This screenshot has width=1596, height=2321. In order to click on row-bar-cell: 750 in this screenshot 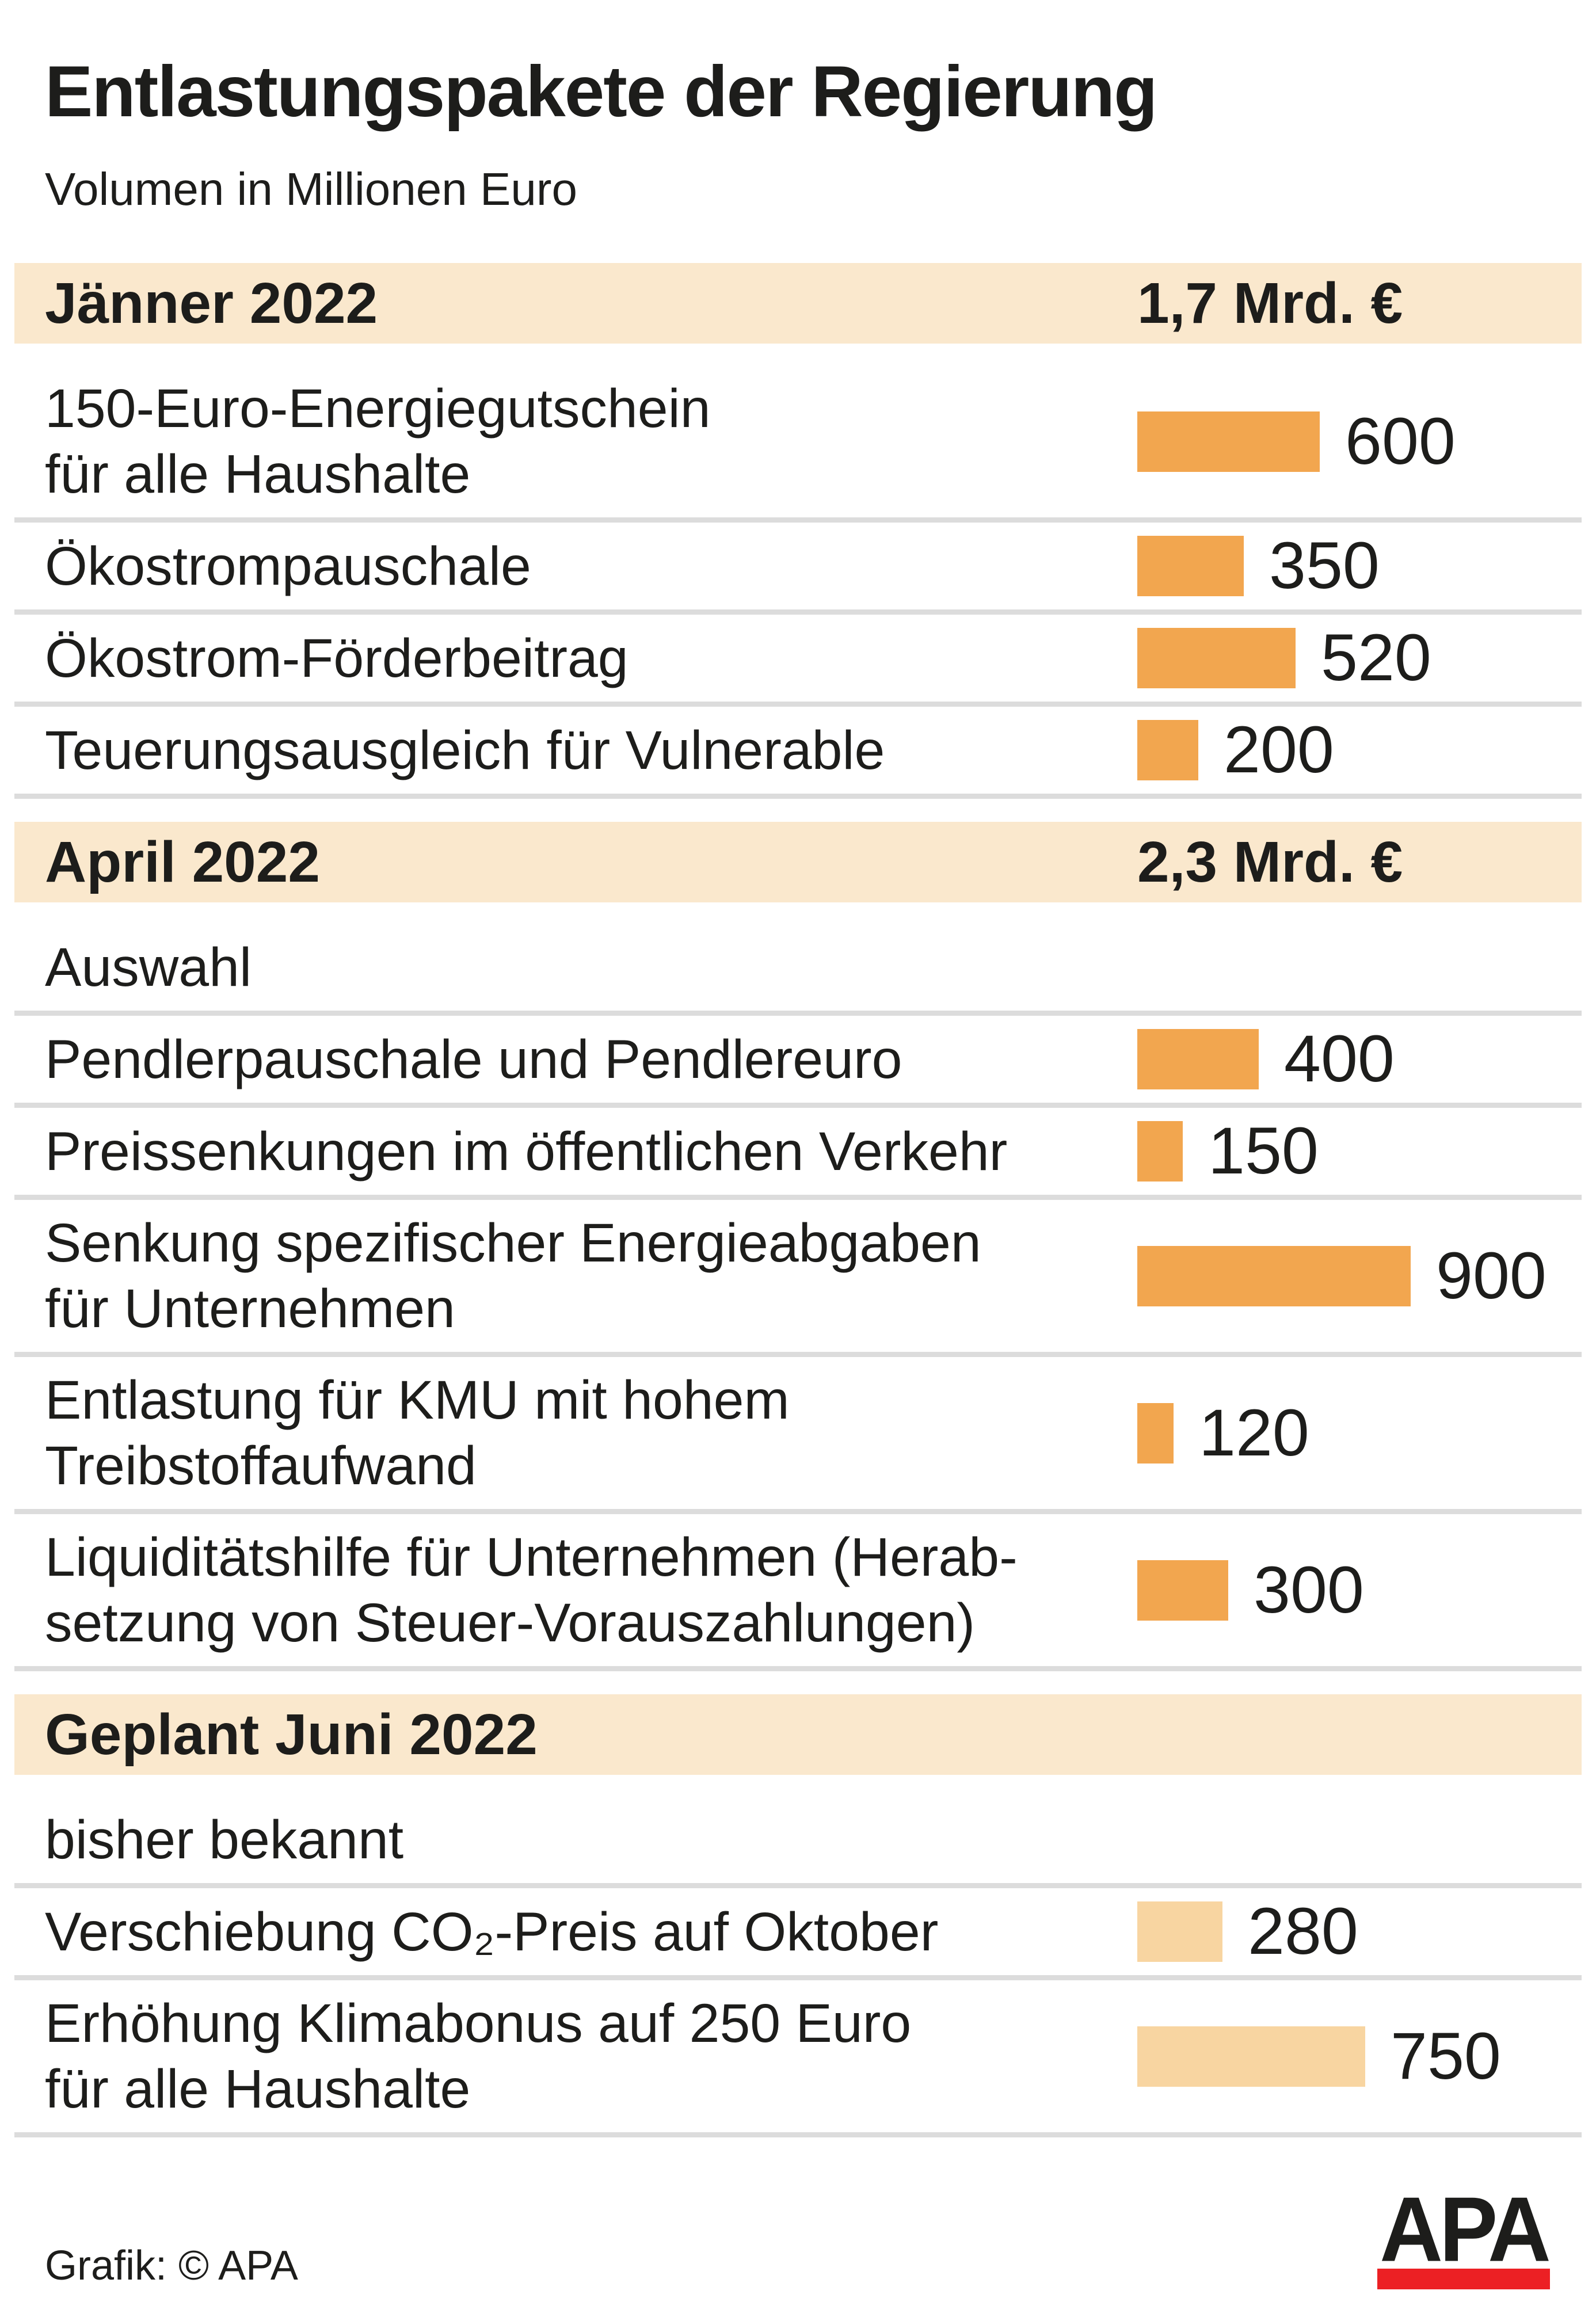, I will do `click(1319, 2056)`.